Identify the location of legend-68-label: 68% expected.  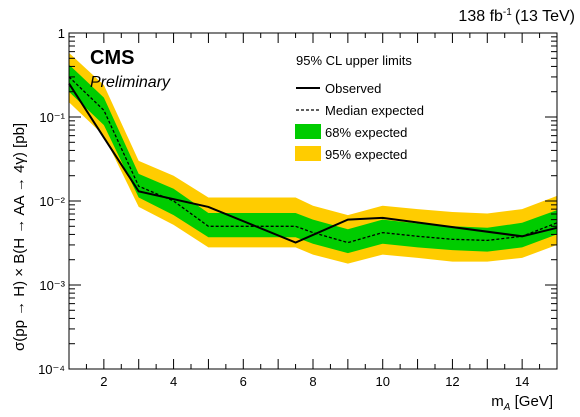
(366, 132).